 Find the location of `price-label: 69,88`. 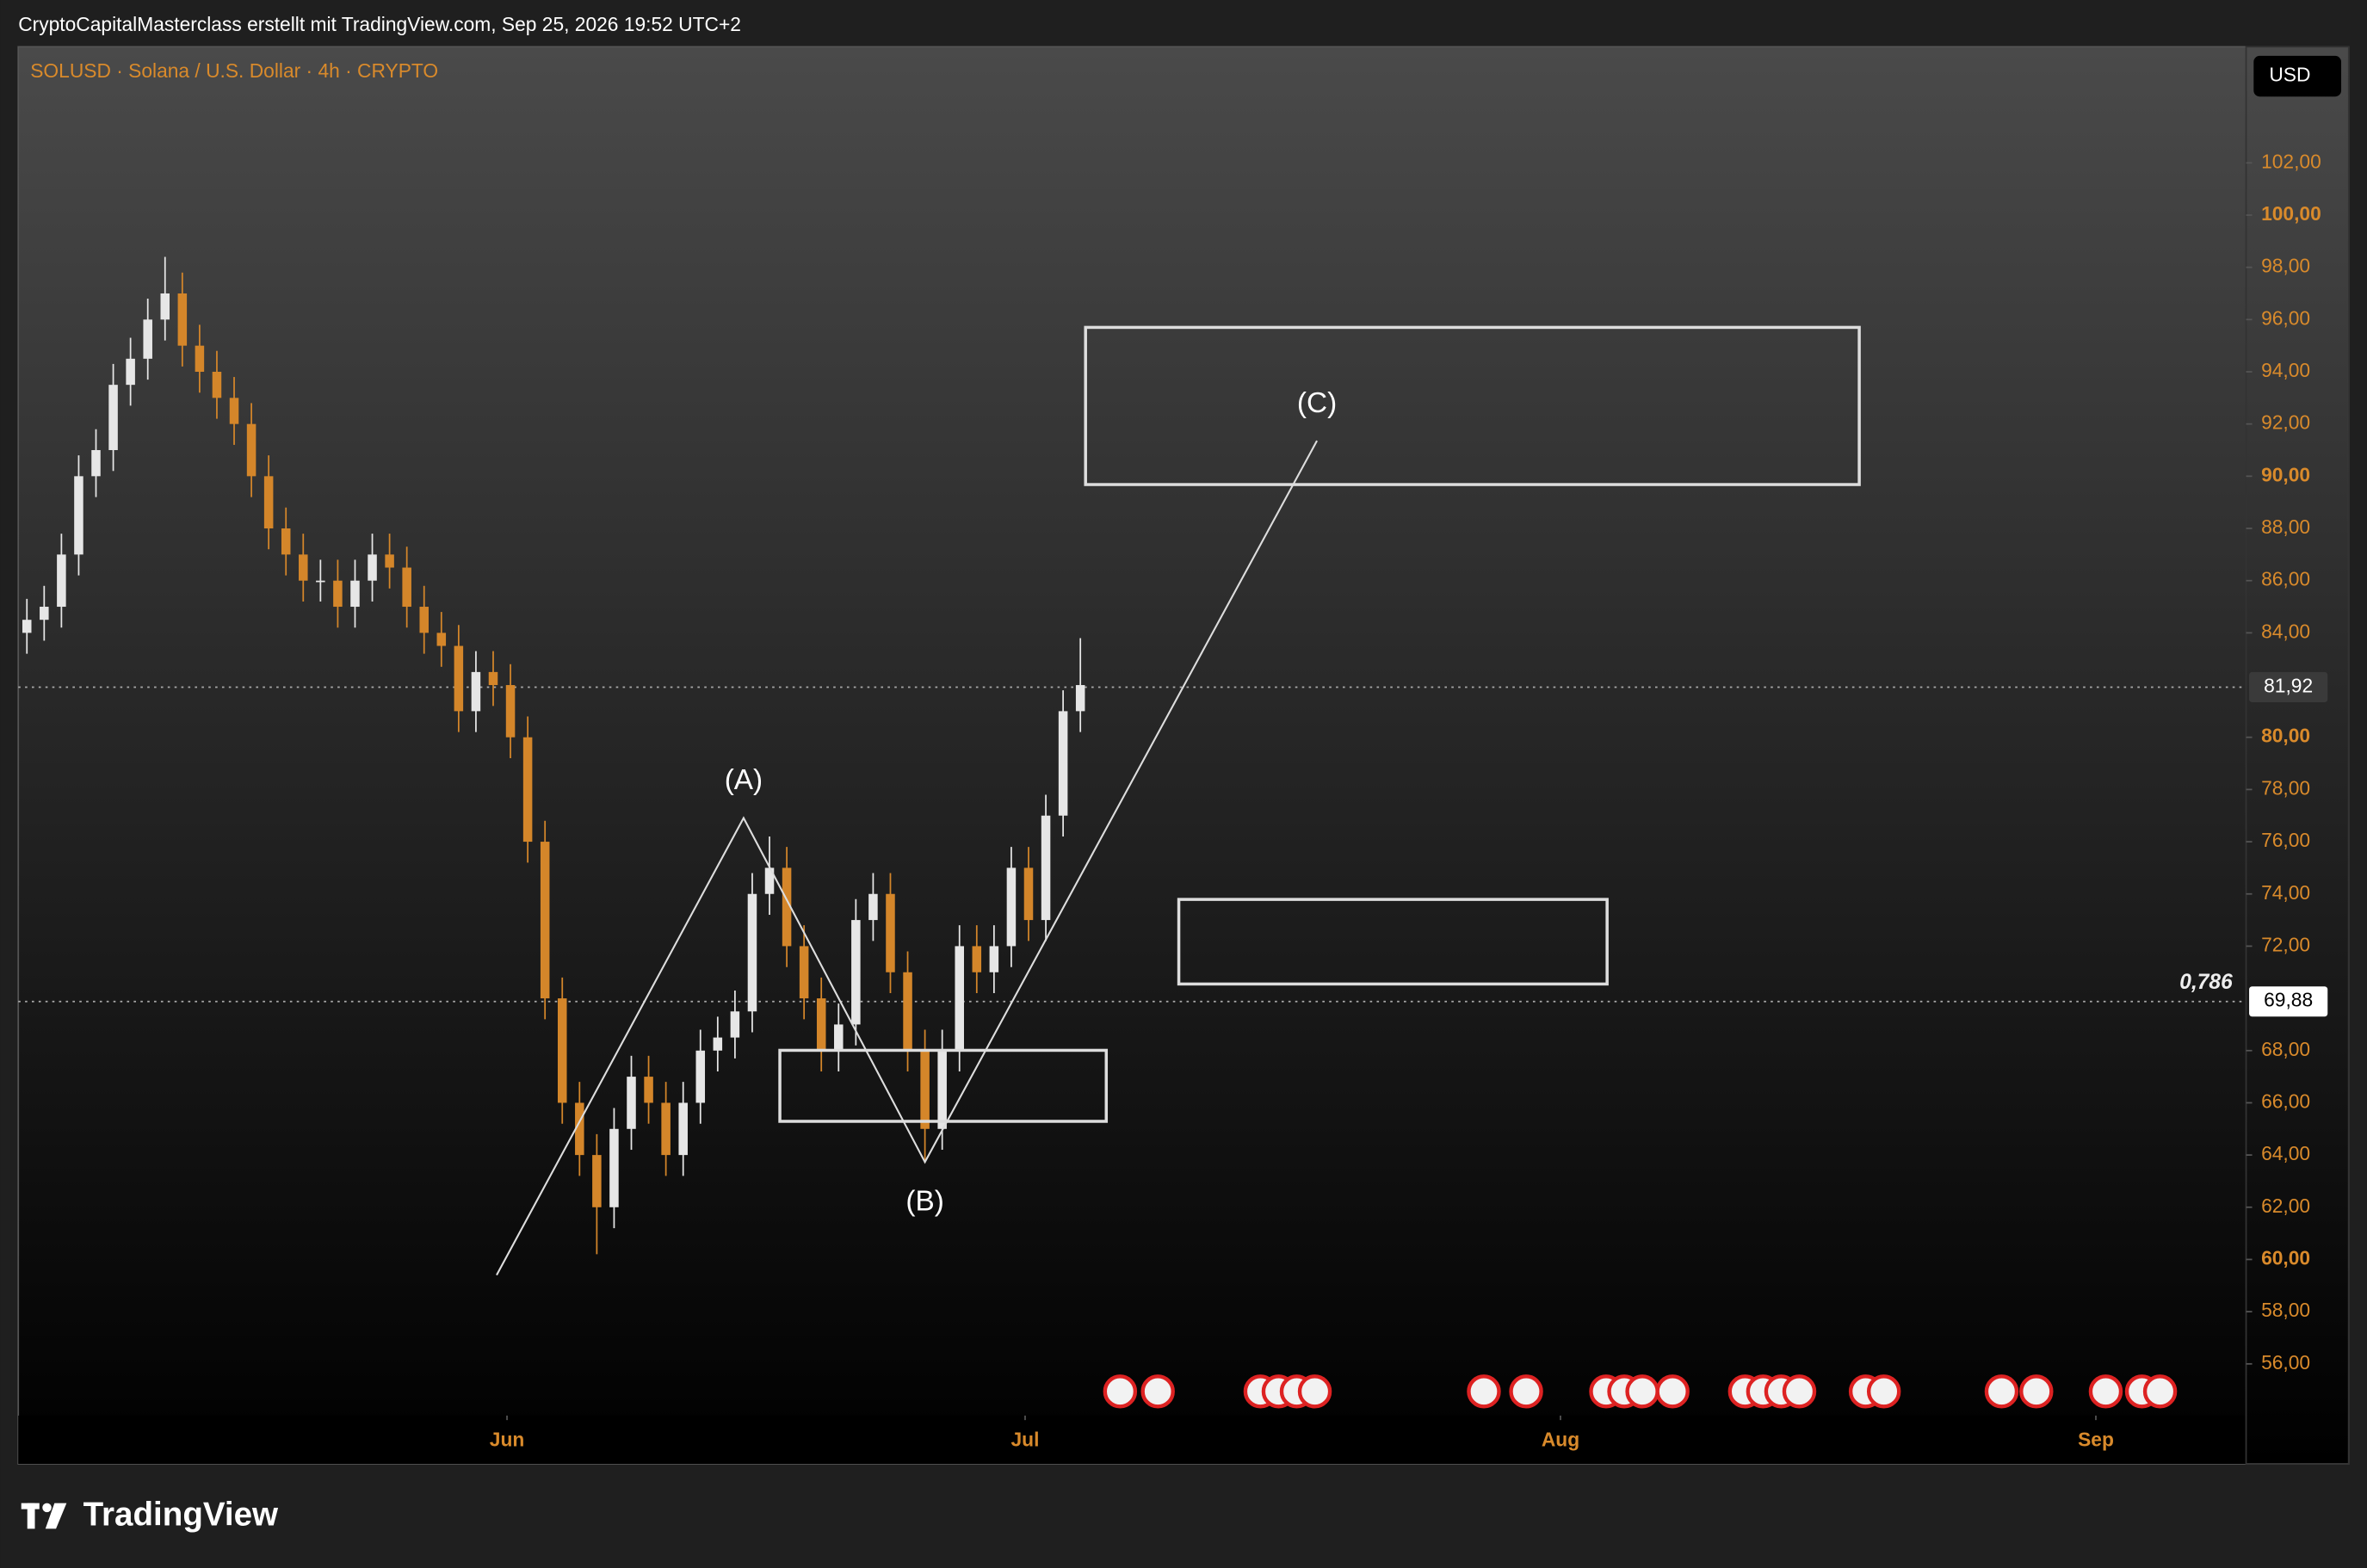

price-label: 69,88 is located at coordinates (2288, 1000).